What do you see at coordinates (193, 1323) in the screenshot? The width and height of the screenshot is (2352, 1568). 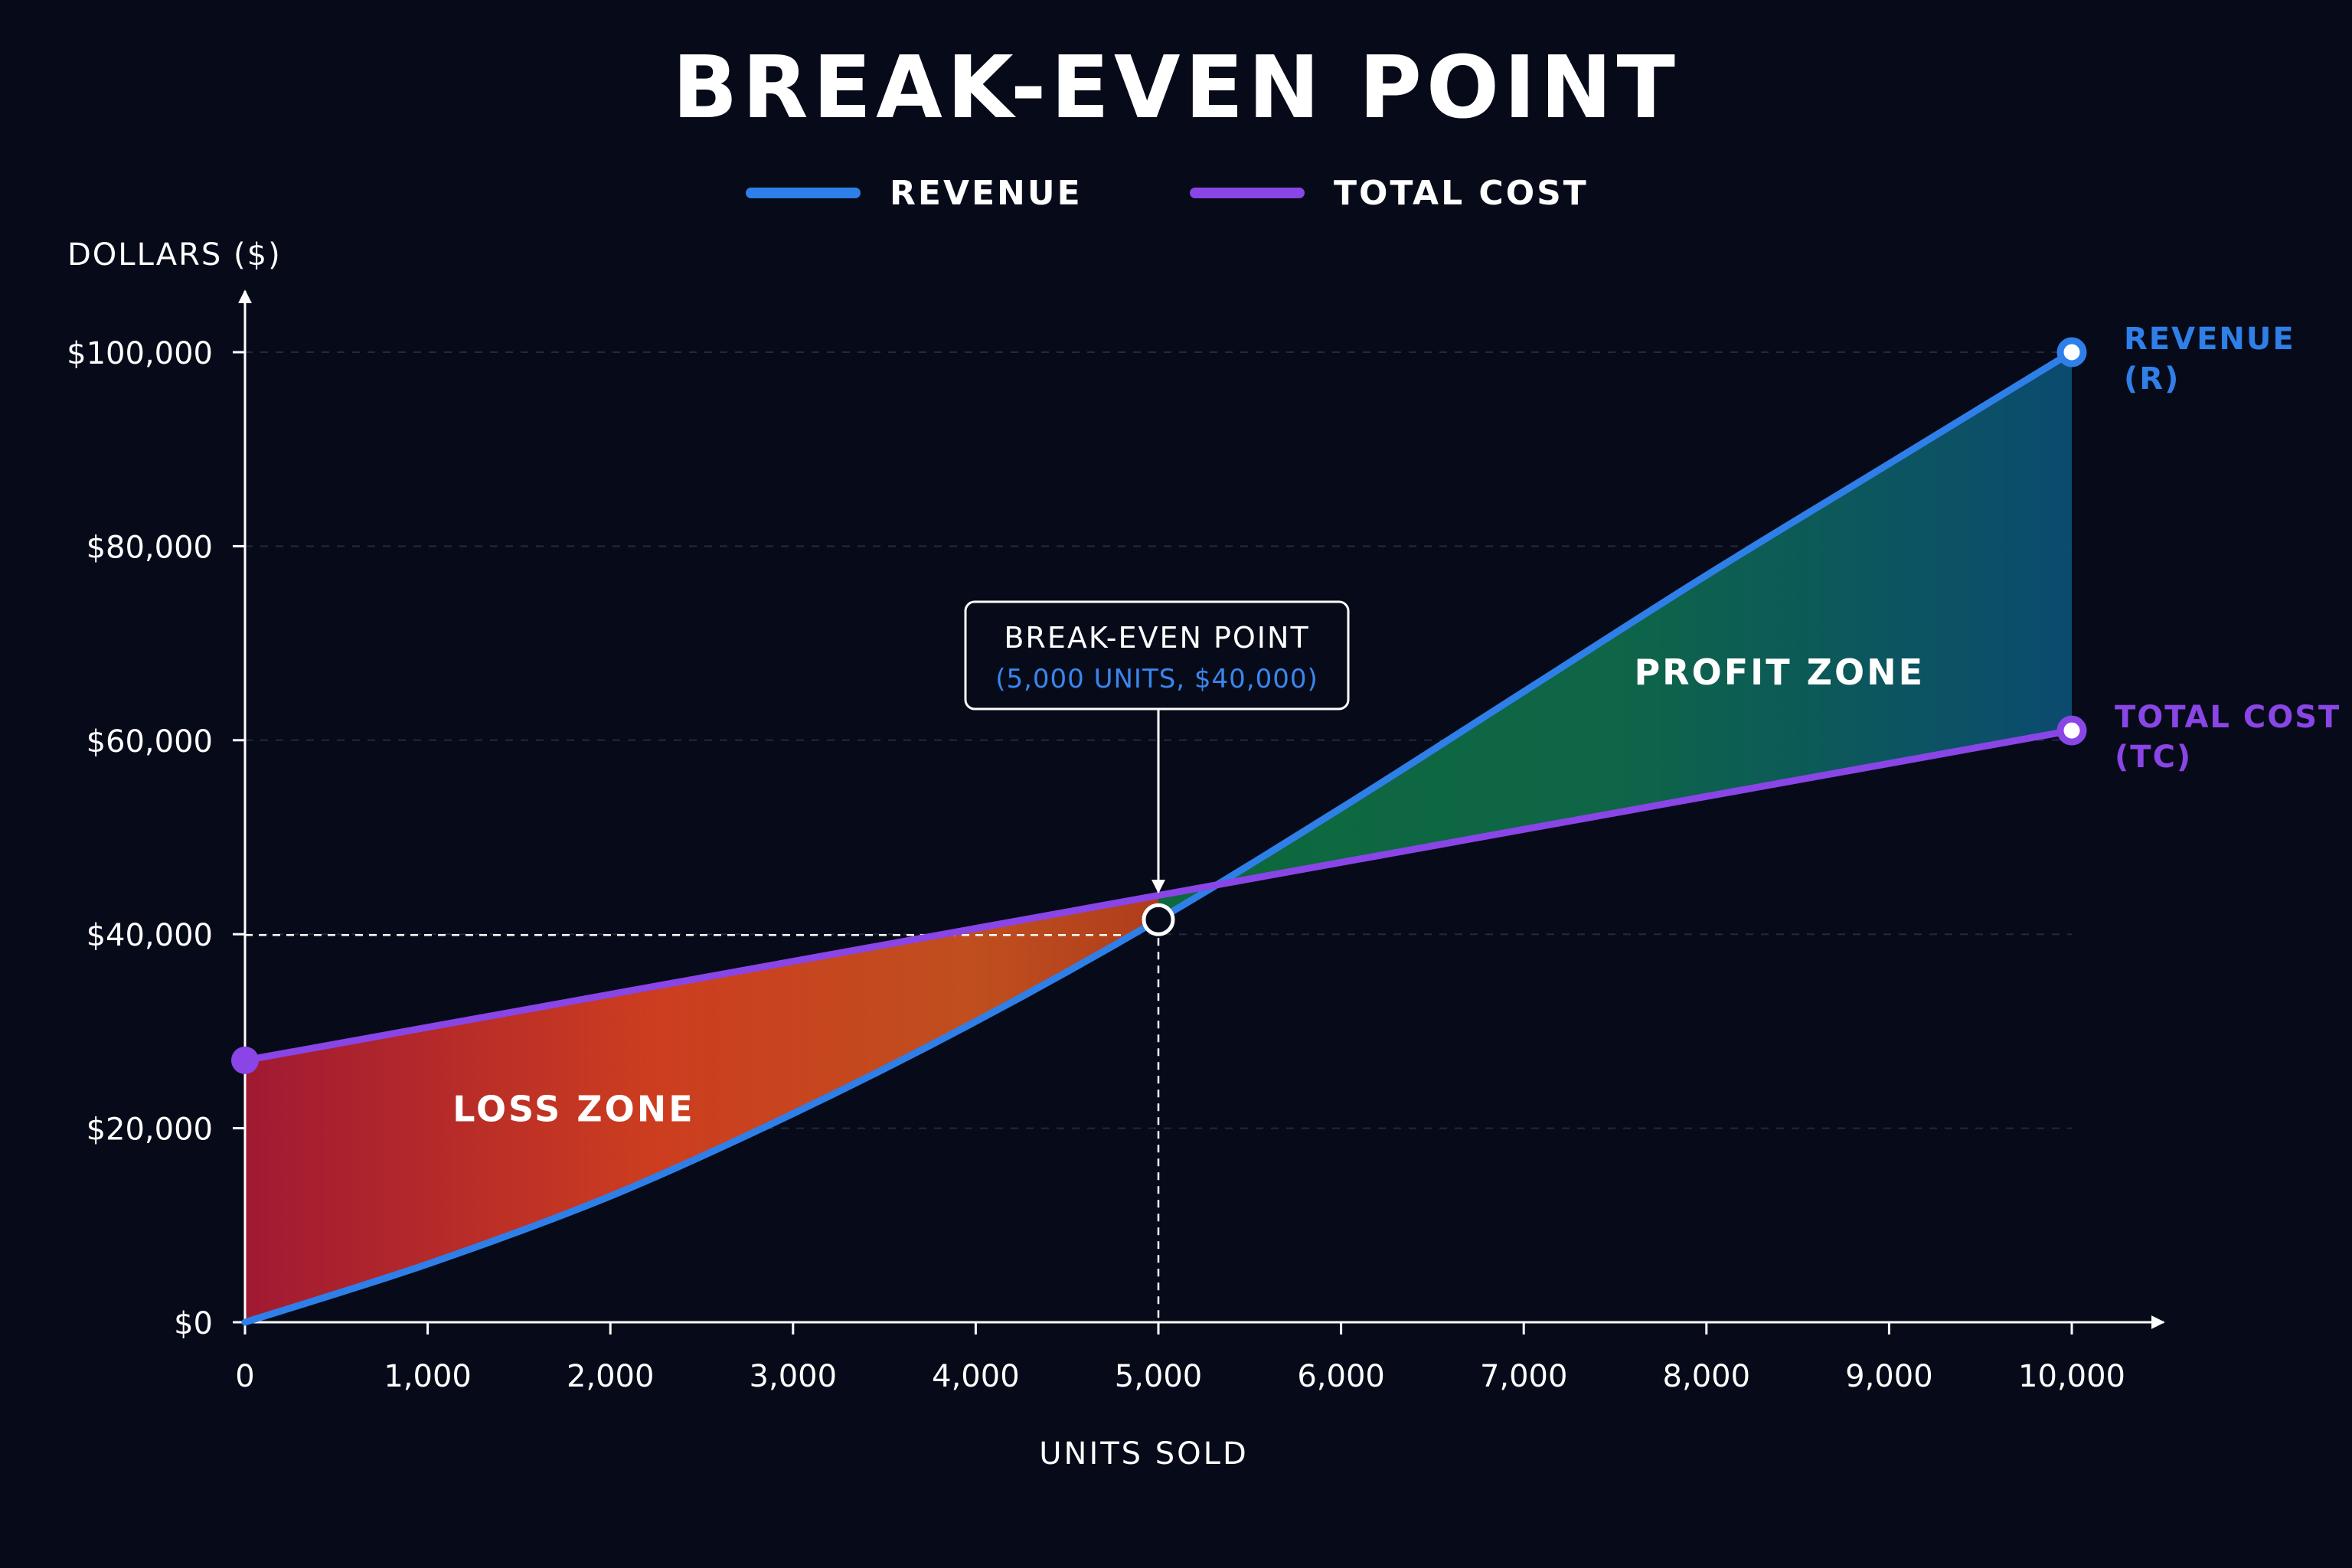 I see `y-tick-label: $0` at bounding box center [193, 1323].